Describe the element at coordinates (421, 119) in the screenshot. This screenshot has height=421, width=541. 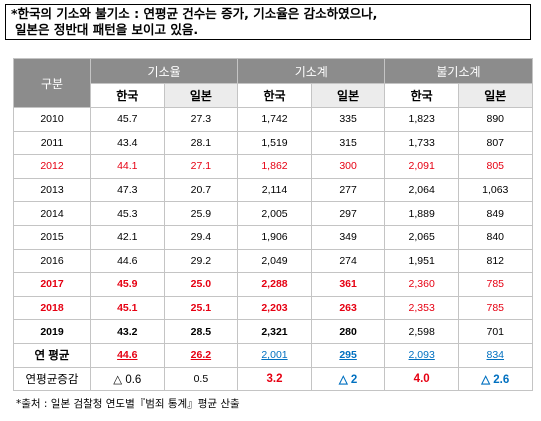
I see `data-cell: 1,823` at that location.